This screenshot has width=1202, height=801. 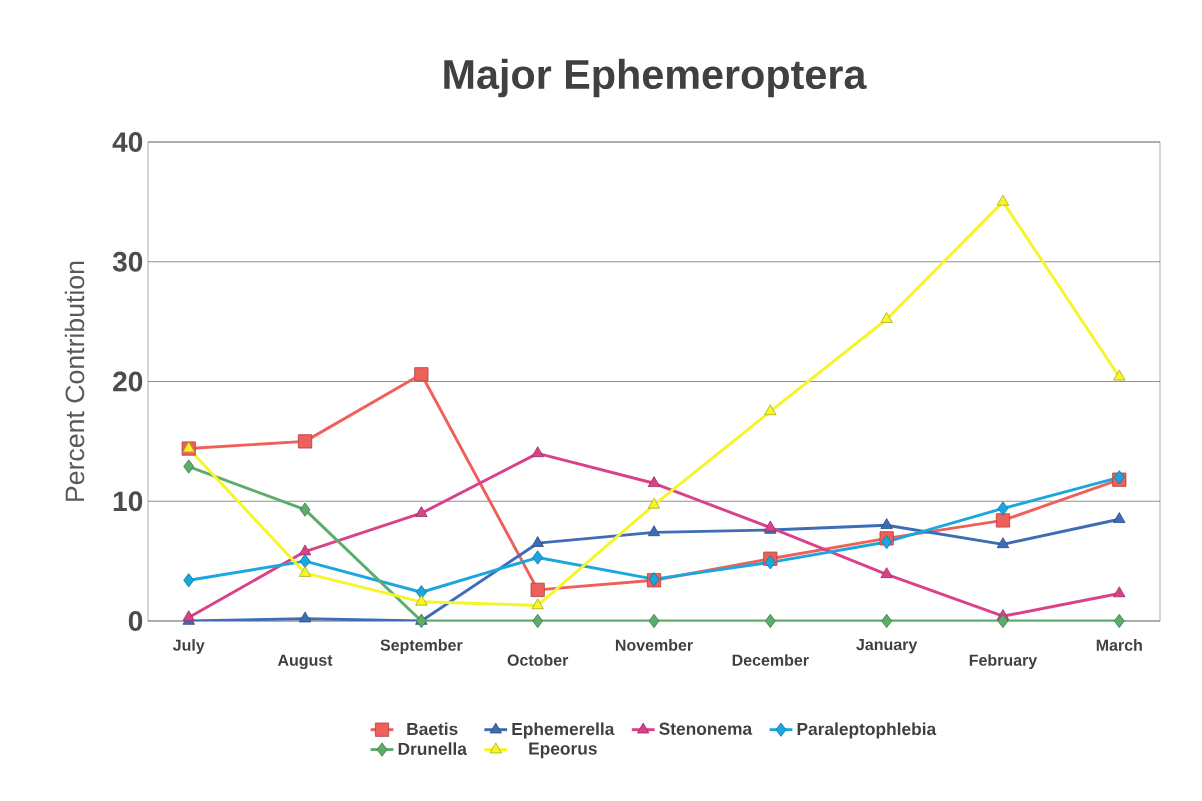 What do you see at coordinates (305, 662) in the screenshot?
I see `x-tick-label: August` at bounding box center [305, 662].